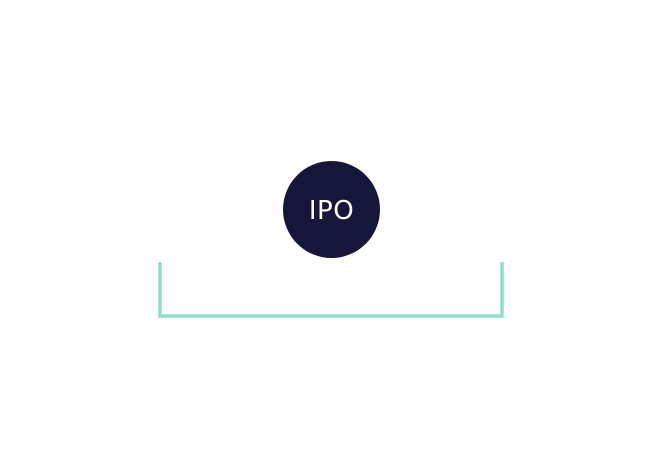 The width and height of the screenshot is (662, 468). I want to click on bracket-path, so click(331, 290).